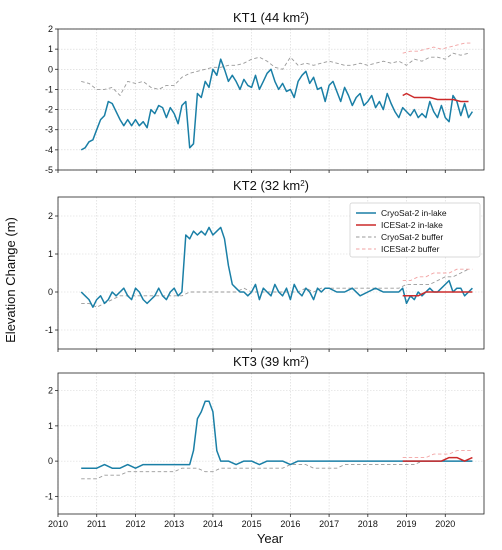 The height and width of the screenshot is (550, 502). Describe the element at coordinates (252, 524) in the screenshot. I see `x-tick-label: 2015` at that location.